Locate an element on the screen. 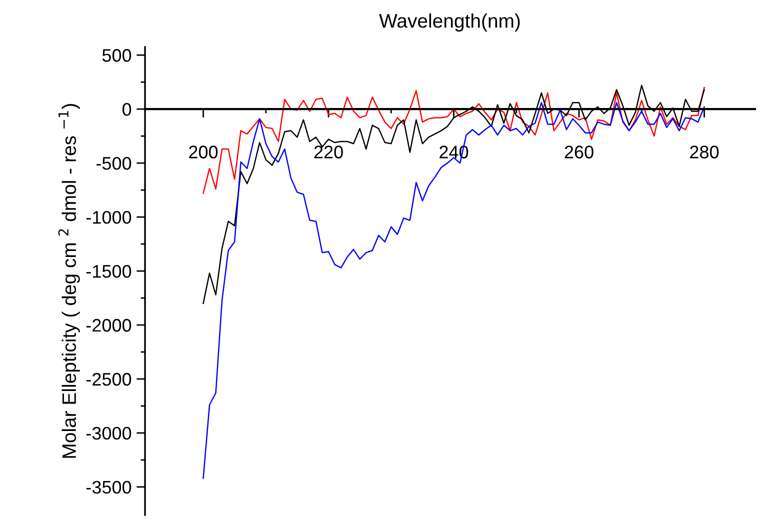 This screenshot has width=760, height=520. x-tick-label: 260 is located at coordinates (579, 152).